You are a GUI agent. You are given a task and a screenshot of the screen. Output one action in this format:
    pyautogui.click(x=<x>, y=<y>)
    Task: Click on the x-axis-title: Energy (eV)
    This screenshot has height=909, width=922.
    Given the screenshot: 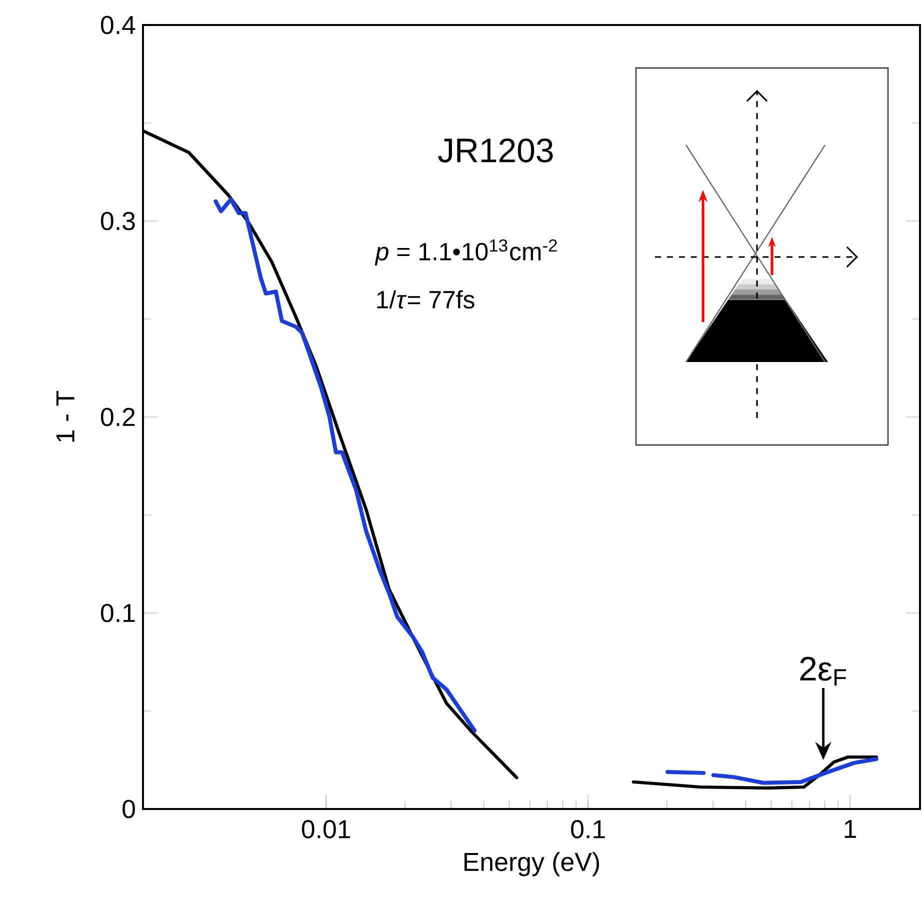 What is the action you would take?
    pyautogui.click(x=531, y=864)
    